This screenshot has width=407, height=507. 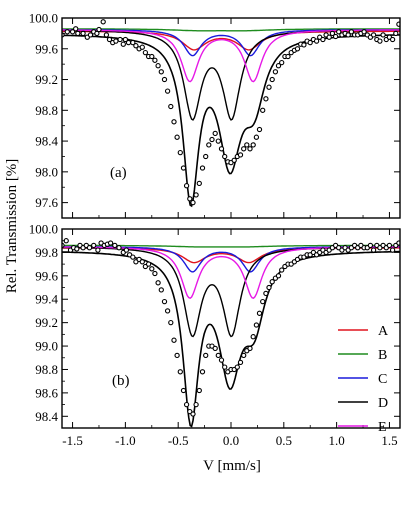 What do you see at coordinates (383, 331) in the screenshot?
I see `legend-label-a: A` at bounding box center [383, 331].